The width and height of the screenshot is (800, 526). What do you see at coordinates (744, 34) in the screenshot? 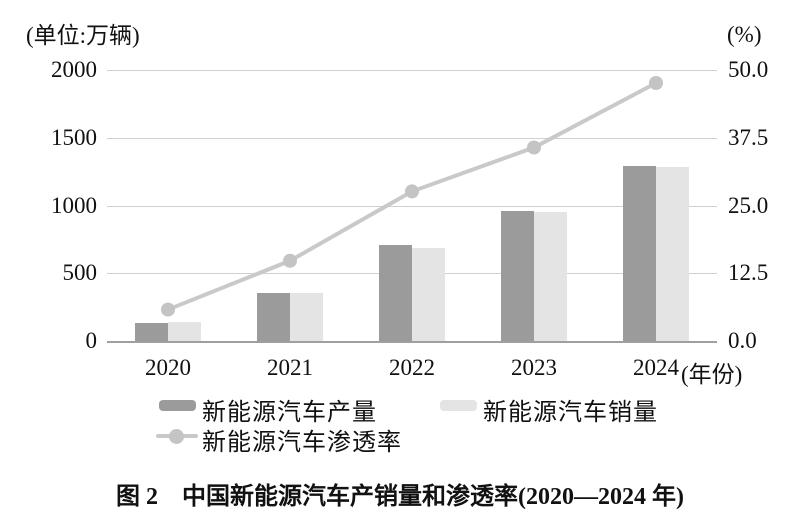
I see `right-axis-unit-label: (%)` at bounding box center [744, 34].